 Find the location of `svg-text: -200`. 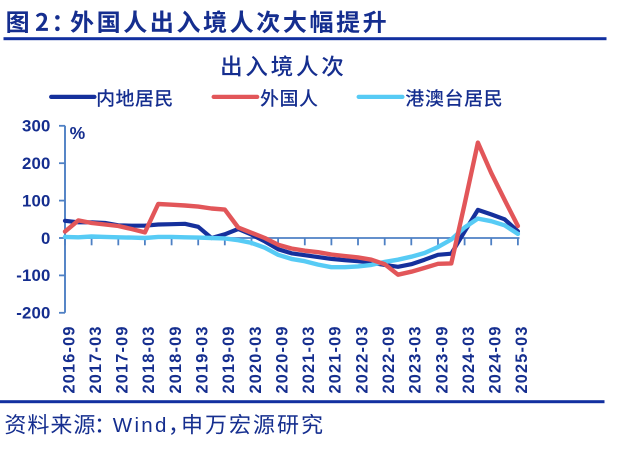

svg-text: -200 is located at coordinates (33, 313).